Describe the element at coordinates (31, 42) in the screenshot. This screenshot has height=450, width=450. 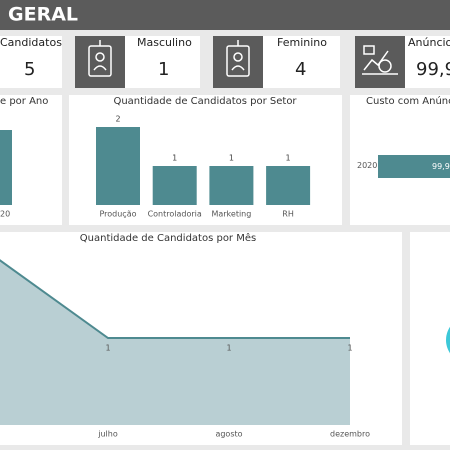
I see `kpi-label: Candidatos` at that location.